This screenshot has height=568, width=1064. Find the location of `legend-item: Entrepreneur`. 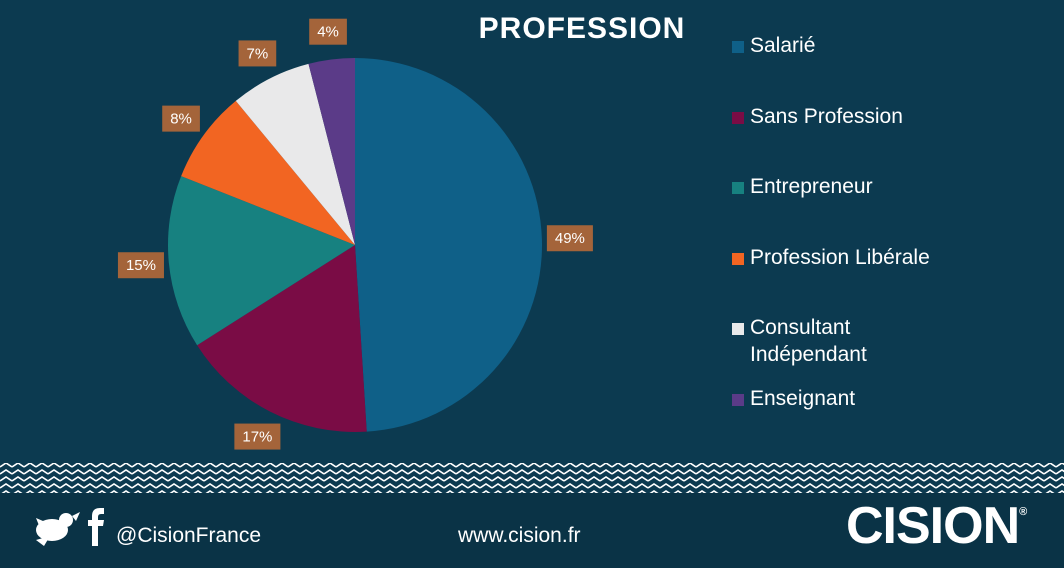

legend-item: Entrepreneur is located at coordinates (841, 186).